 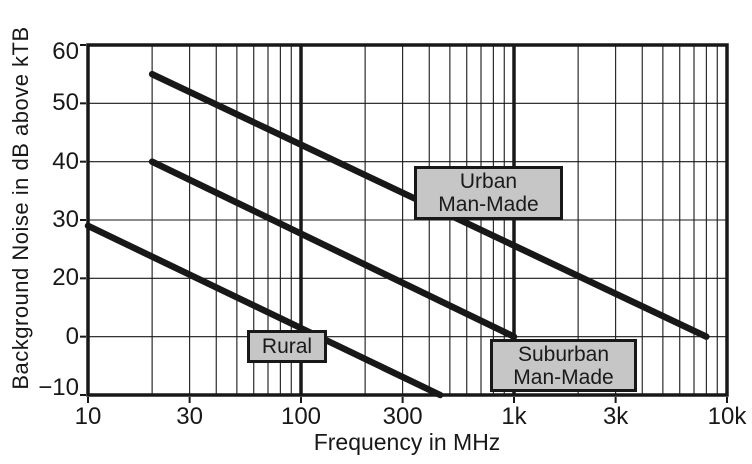 I want to click on x-tick-label: 3k, so click(x=615, y=416).